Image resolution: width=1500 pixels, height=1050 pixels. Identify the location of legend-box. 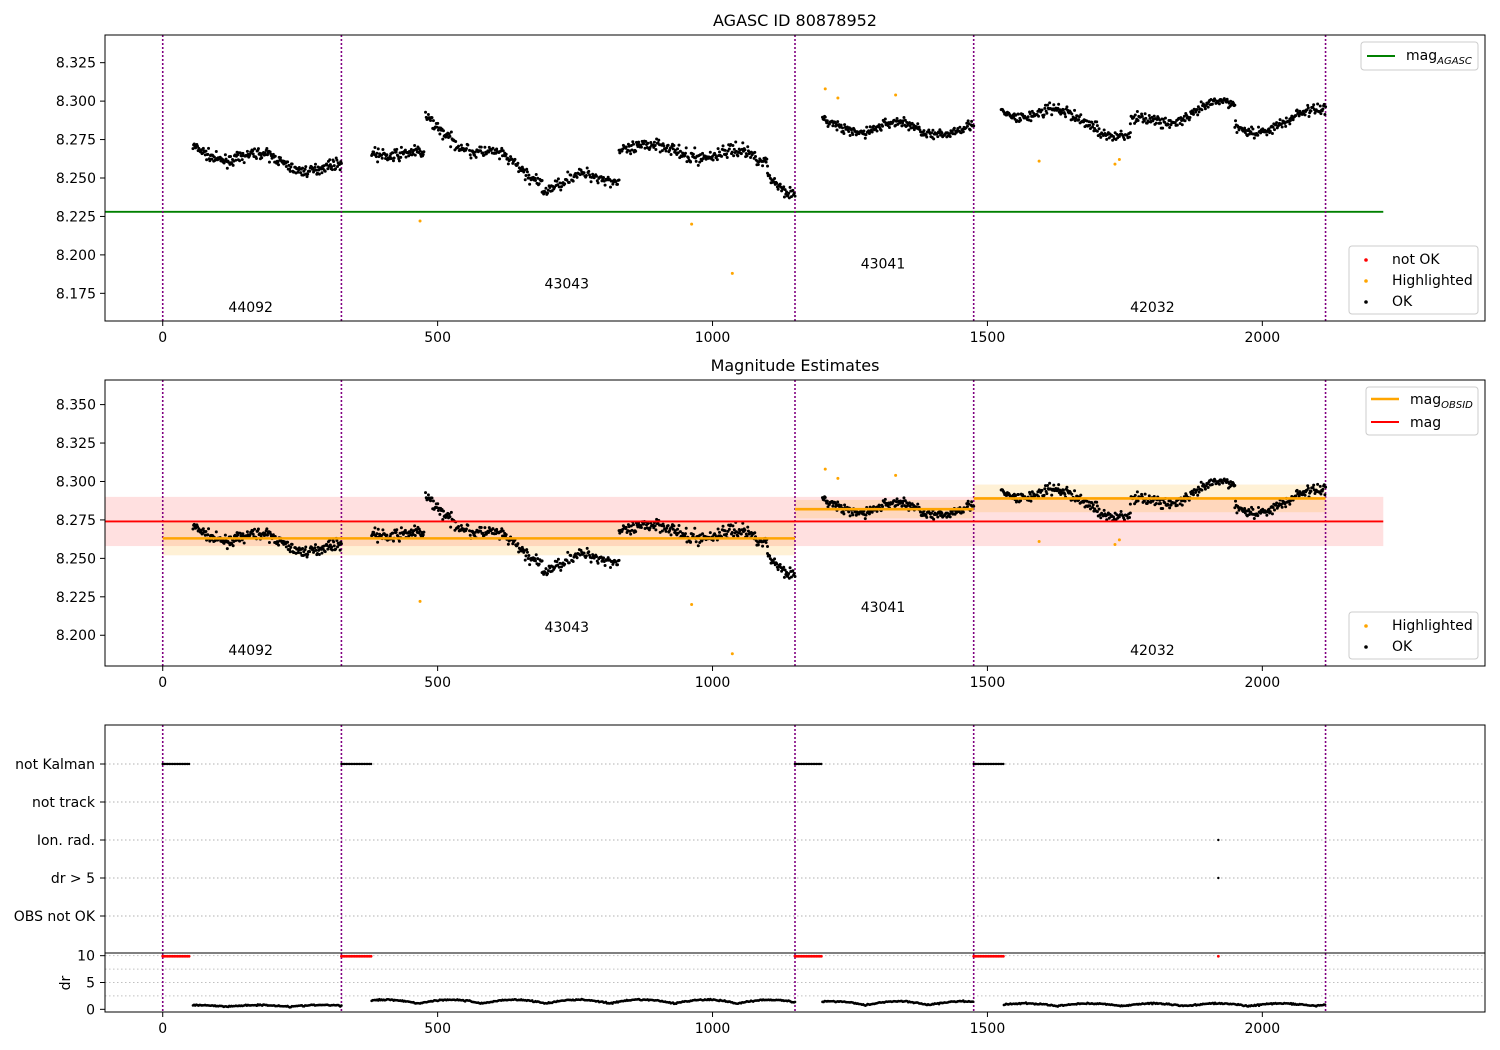
(1419, 56).